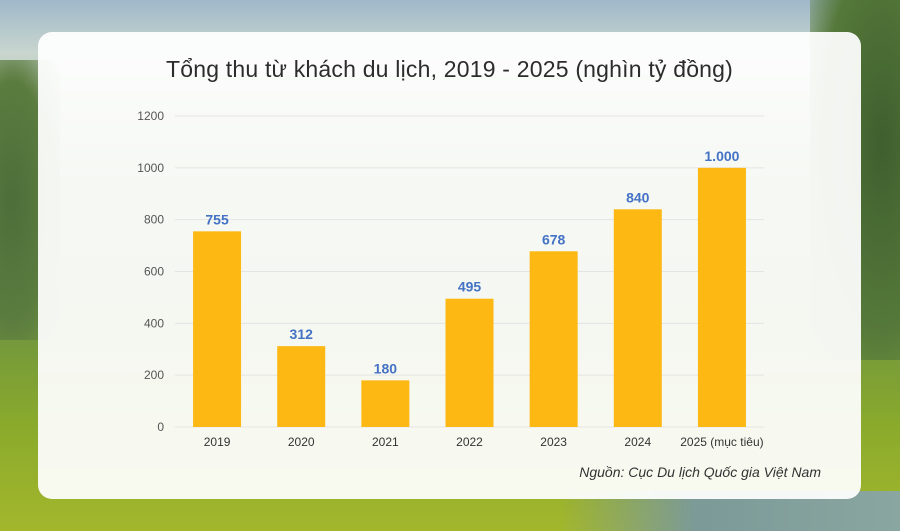  What do you see at coordinates (217, 442) in the screenshot?
I see `x-tick-label: 2019` at bounding box center [217, 442].